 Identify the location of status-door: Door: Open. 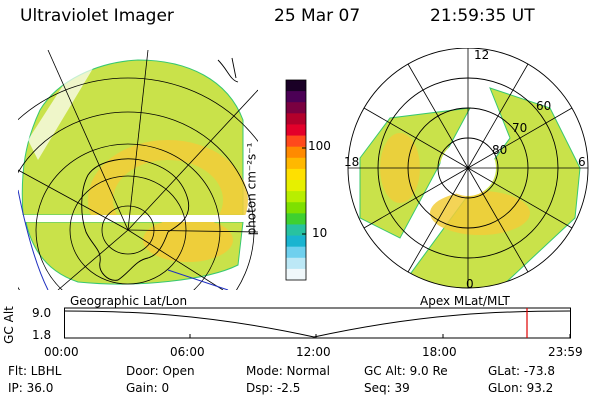
(160, 371).